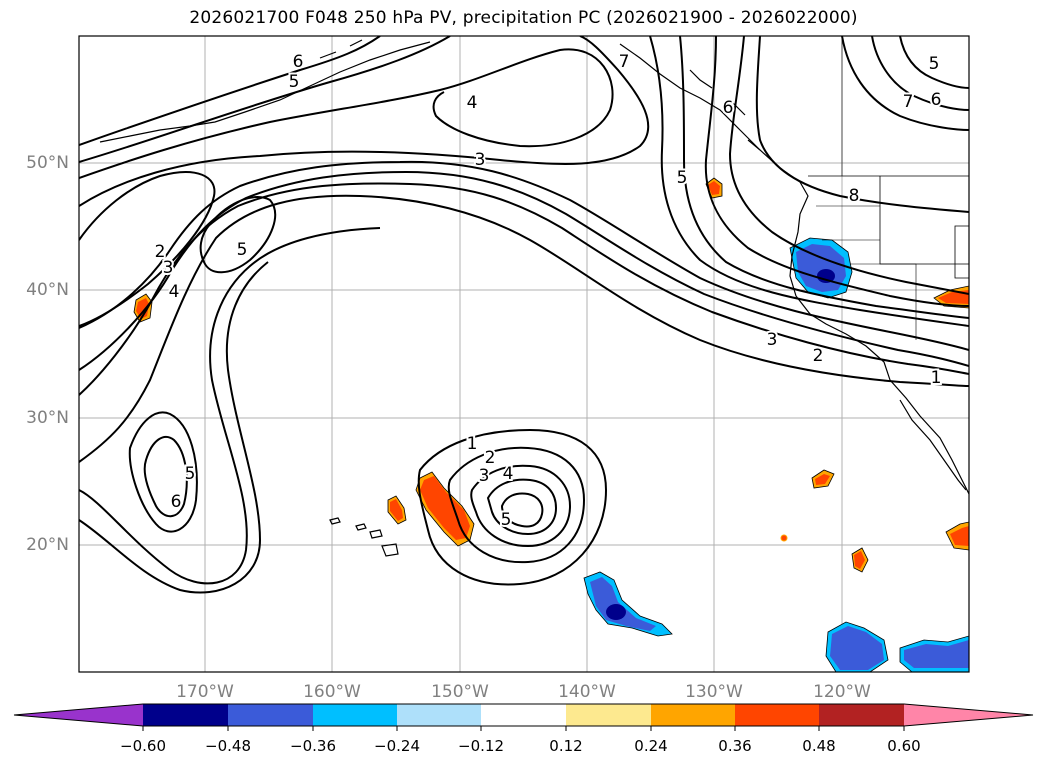  Describe the element at coordinates (47, 545) in the screenshot. I see `lat-label-20n: 20°N` at that location.